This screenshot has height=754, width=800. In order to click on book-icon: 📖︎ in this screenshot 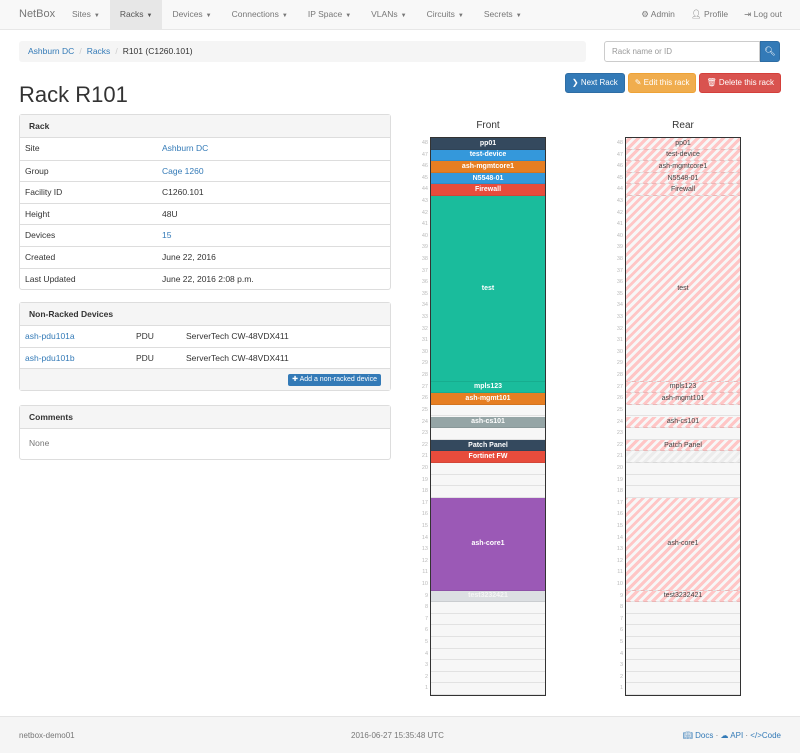, I will do `click(687, 735)`.